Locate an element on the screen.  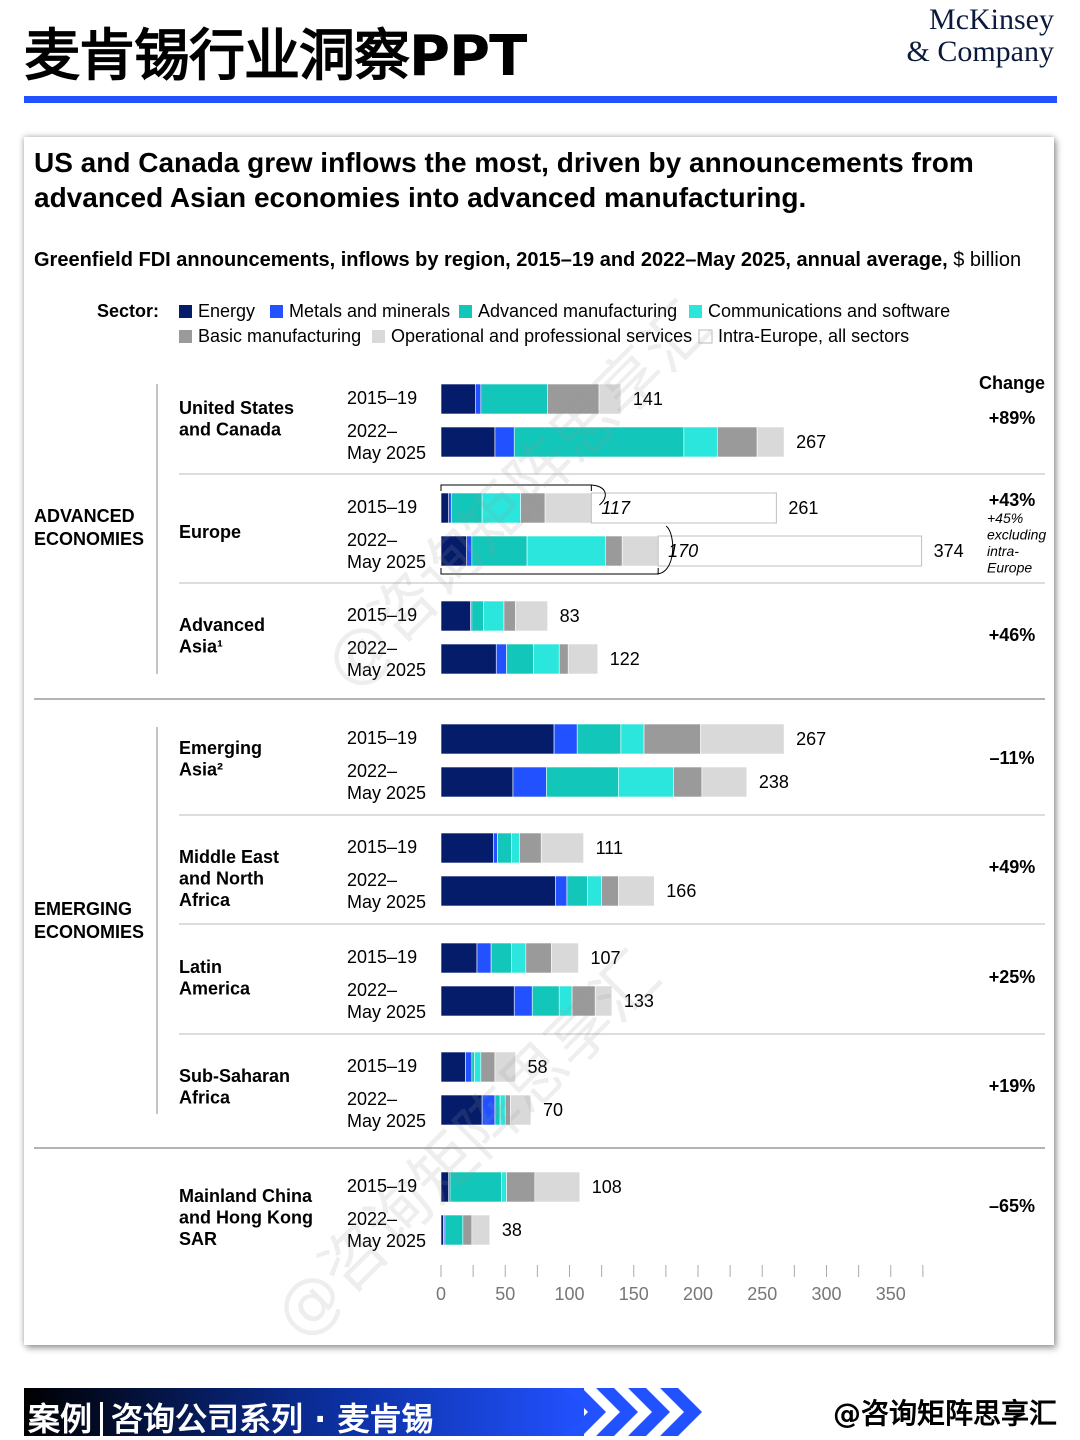
subtotal-arrow is located at coordinates (665, 550).